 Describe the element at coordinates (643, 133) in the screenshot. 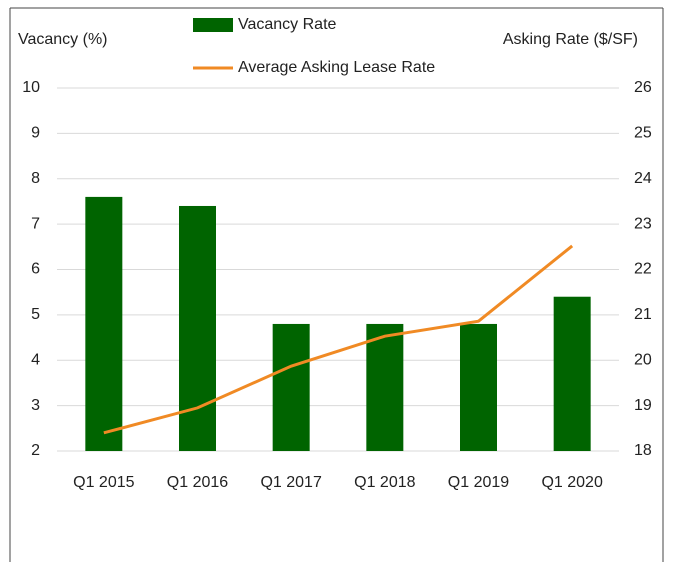

I see `y2-tick-label: 25` at that location.